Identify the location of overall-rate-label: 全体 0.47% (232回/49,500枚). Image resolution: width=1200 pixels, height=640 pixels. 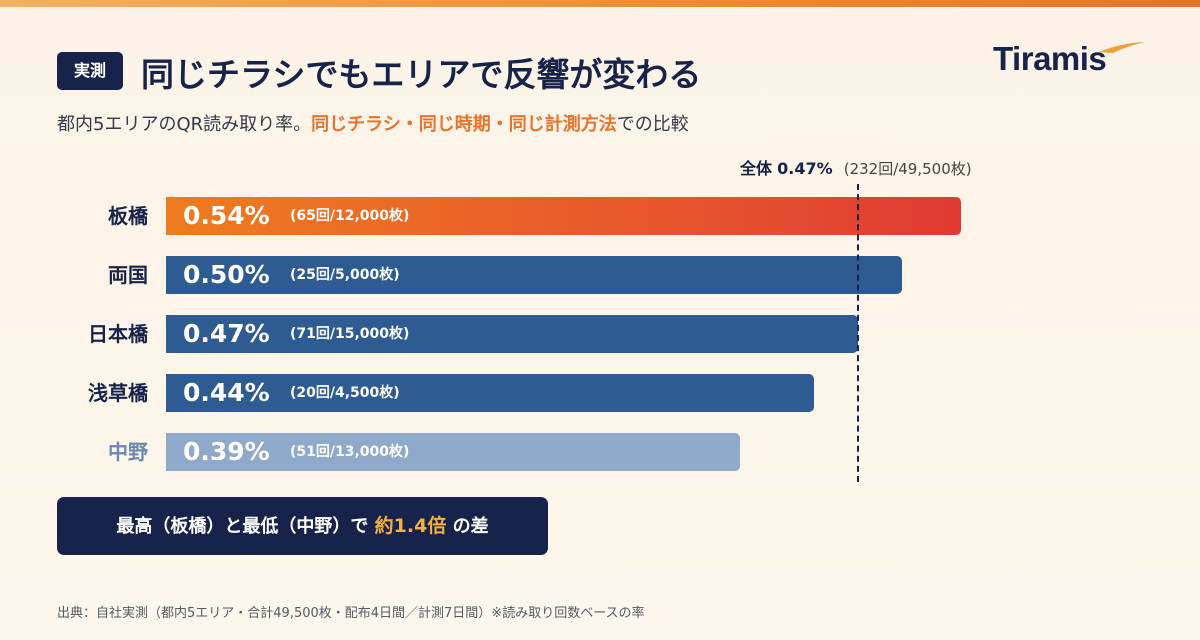
(856, 167).